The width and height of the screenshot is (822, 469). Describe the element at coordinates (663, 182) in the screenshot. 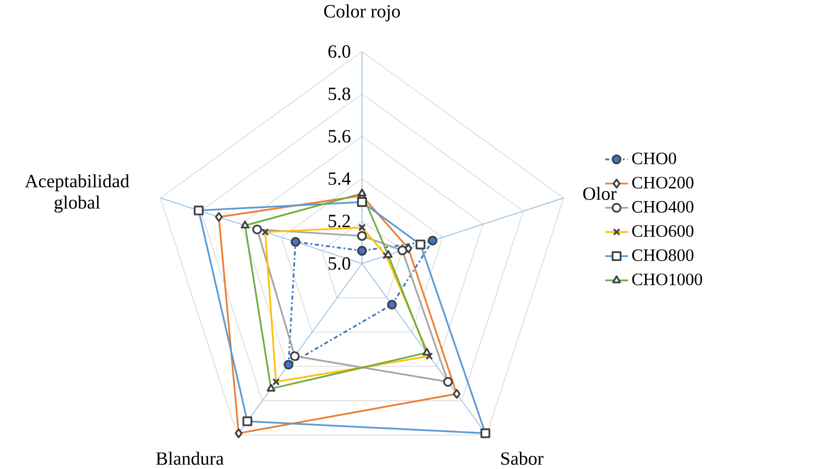

I see `legend-label: CHO200` at that location.